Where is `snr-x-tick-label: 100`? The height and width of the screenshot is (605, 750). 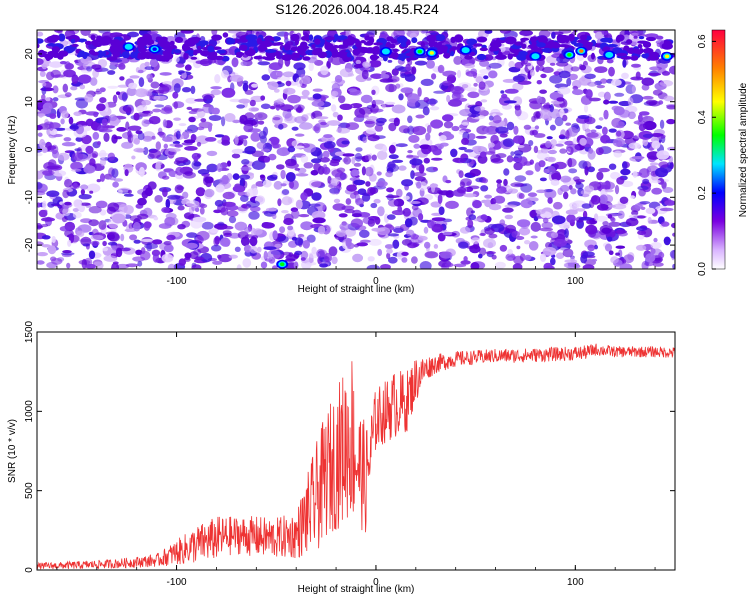
snr-x-tick-label: 100 is located at coordinates (575, 582).